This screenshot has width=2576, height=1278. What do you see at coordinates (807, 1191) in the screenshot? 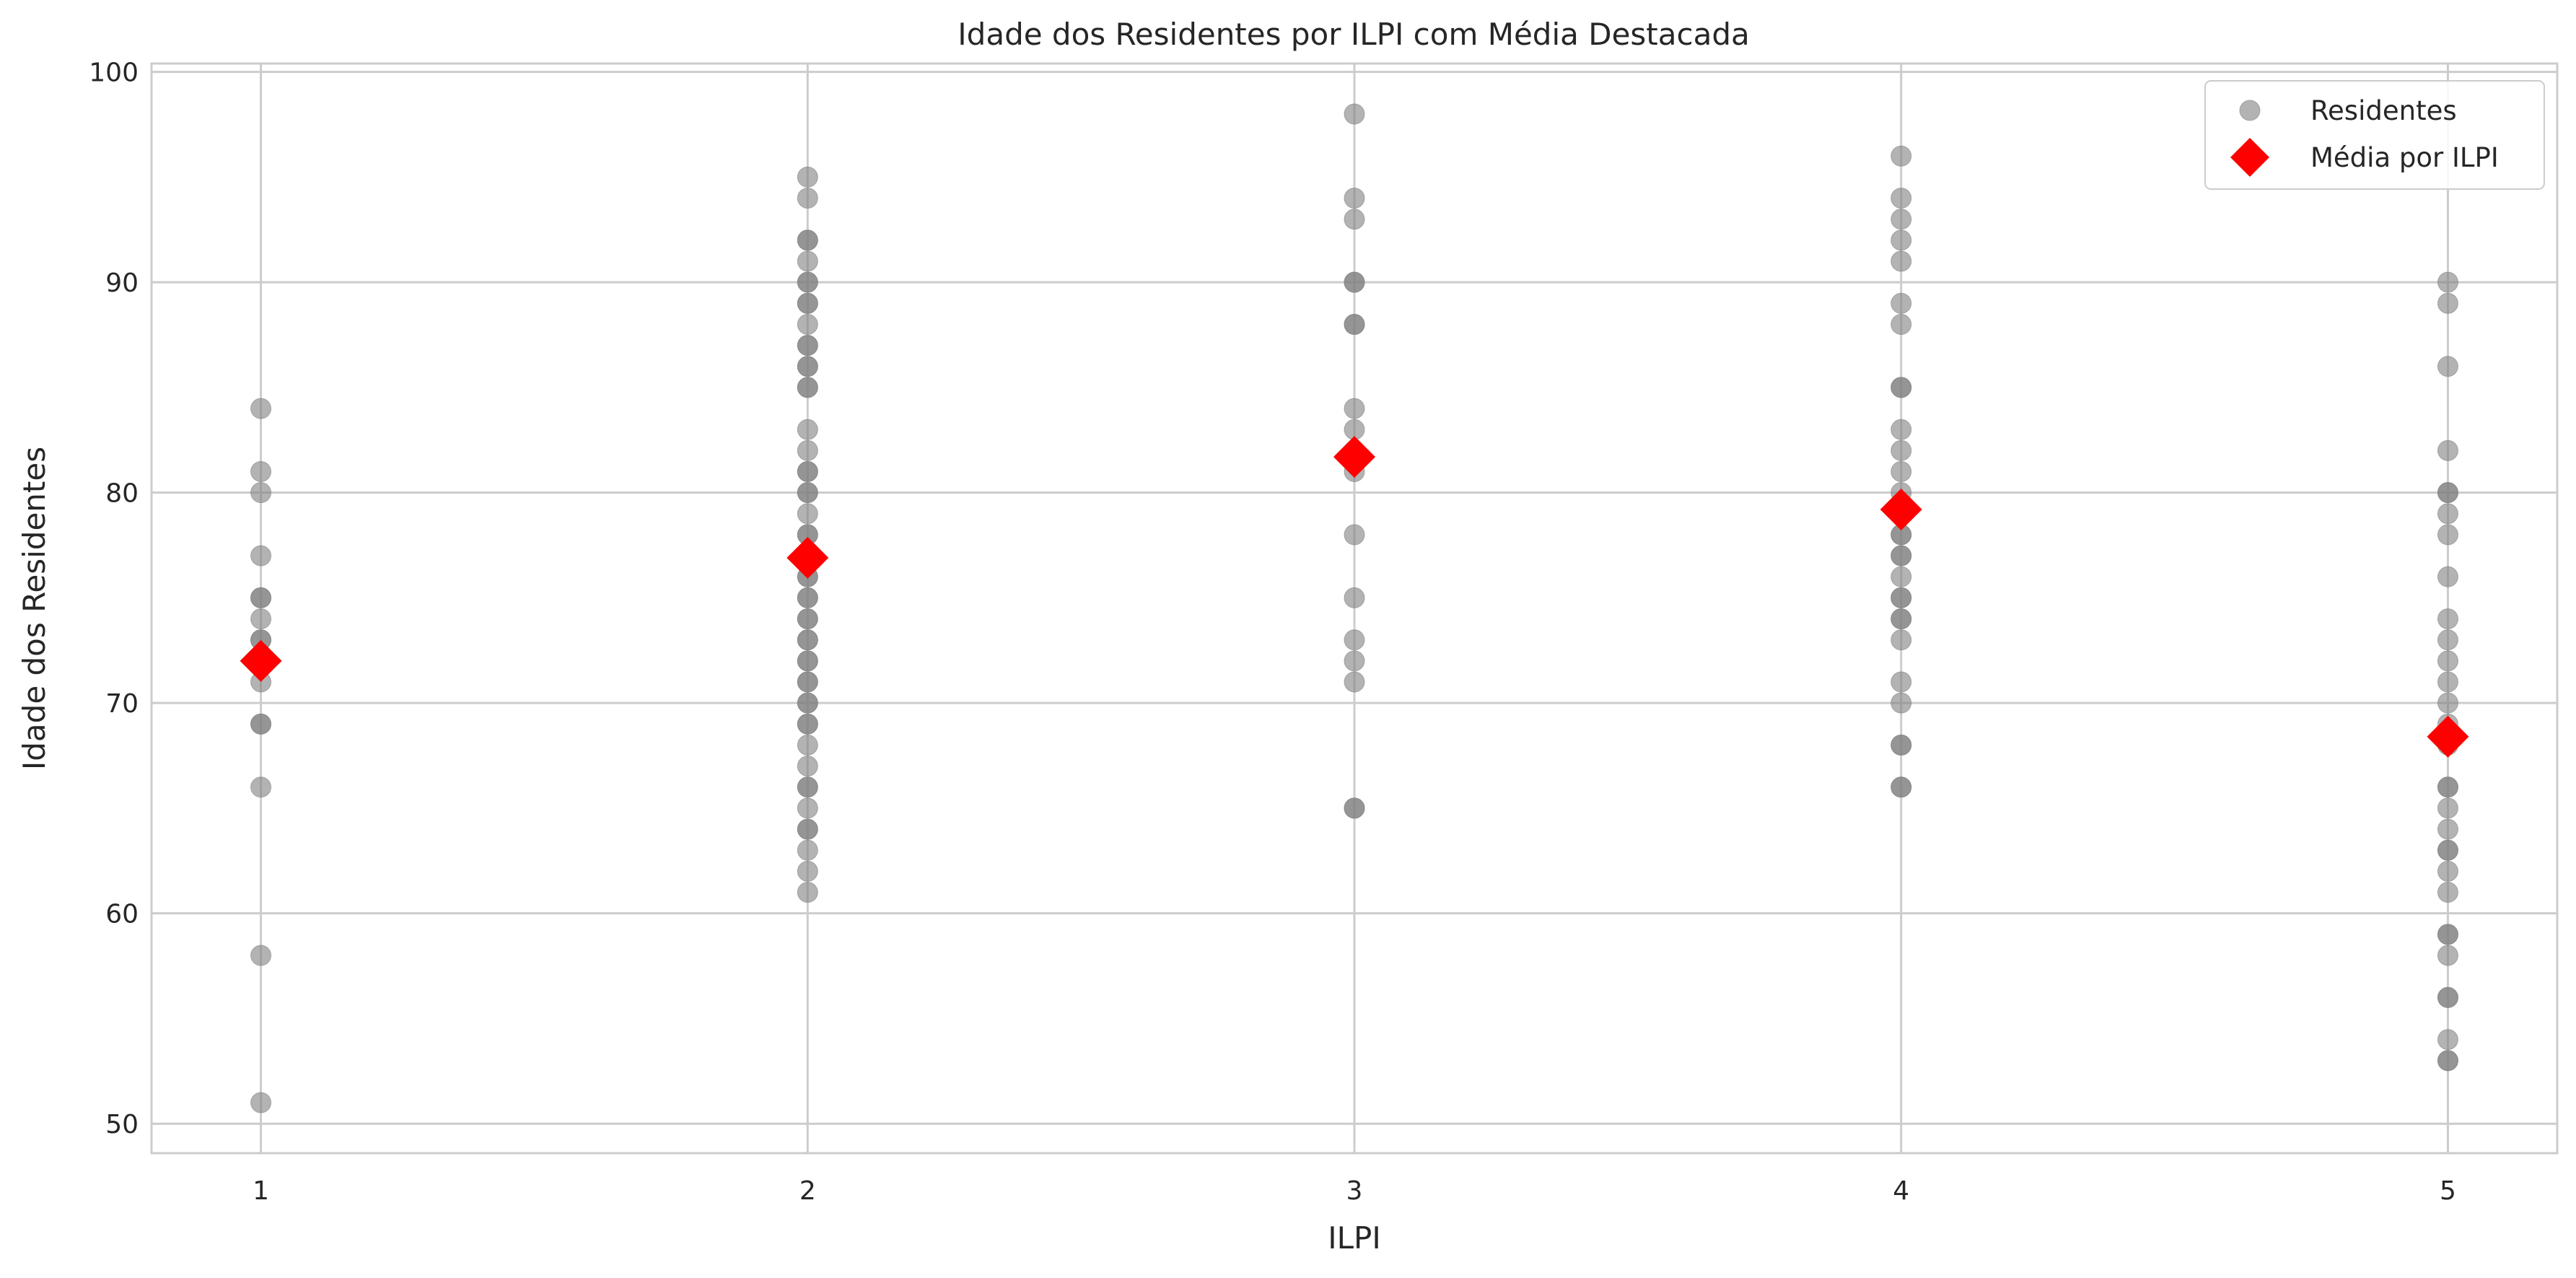
I see `x-tick-label: 2` at bounding box center [807, 1191].